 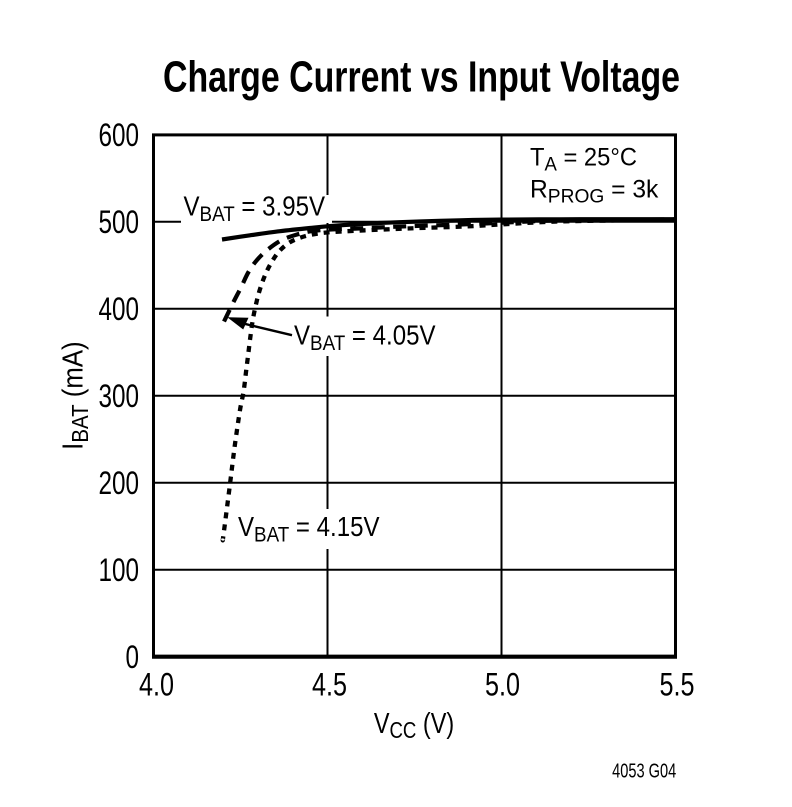 I want to click on svg-text: 300, so click(x=119, y=396).